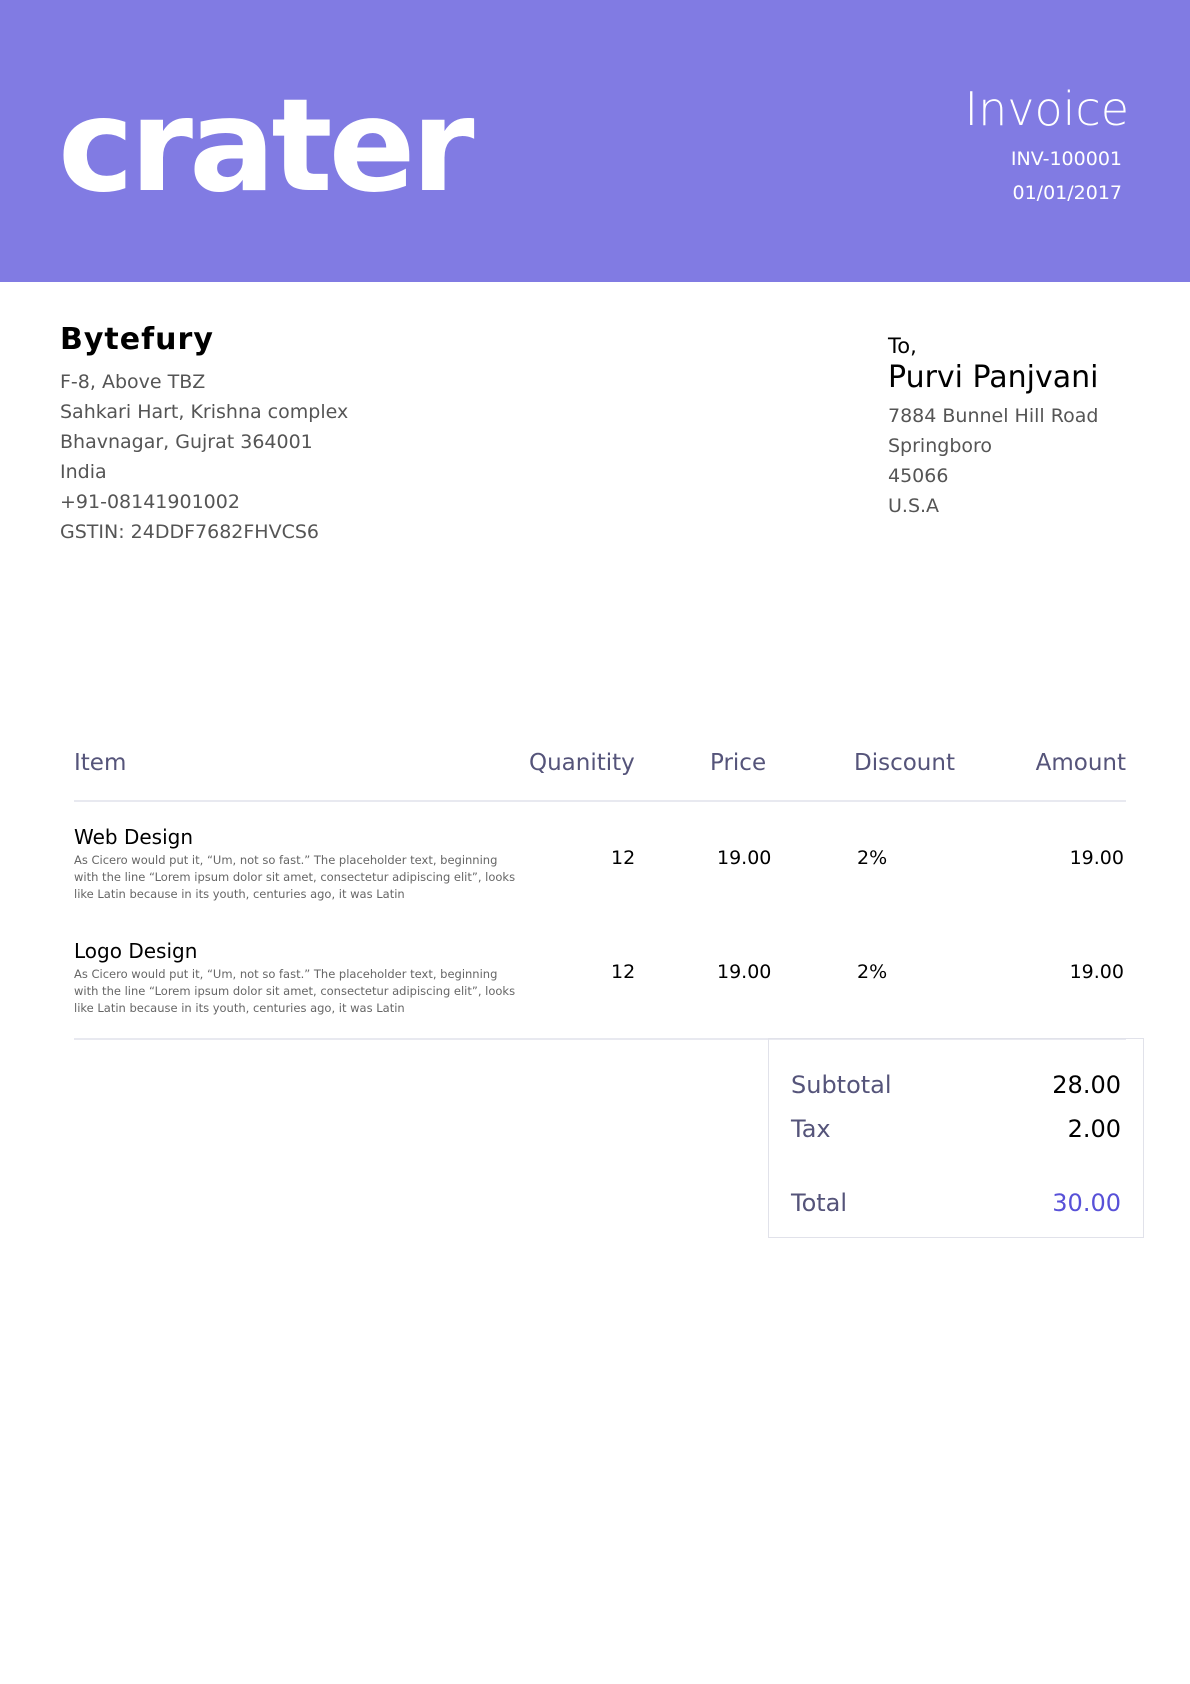 This screenshot has width=1190, height=1684. Describe the element at coordinates (1094, 1129) in the screenshot. I see `tax-value: 2.00` at that location.